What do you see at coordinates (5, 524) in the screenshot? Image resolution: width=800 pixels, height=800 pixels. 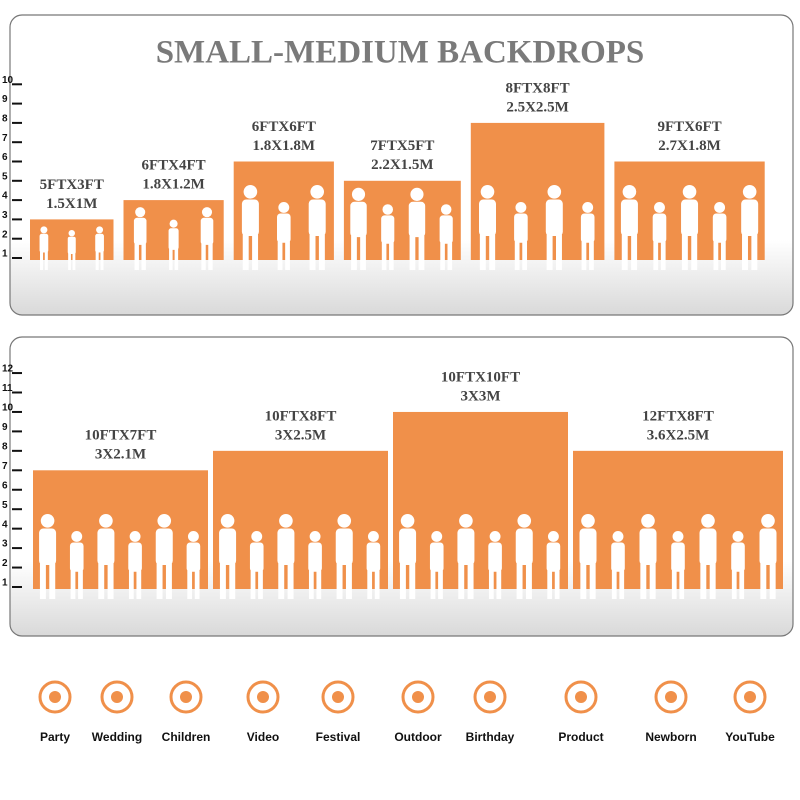 I see `tick-label: 4` at bounding box center [5, 524].